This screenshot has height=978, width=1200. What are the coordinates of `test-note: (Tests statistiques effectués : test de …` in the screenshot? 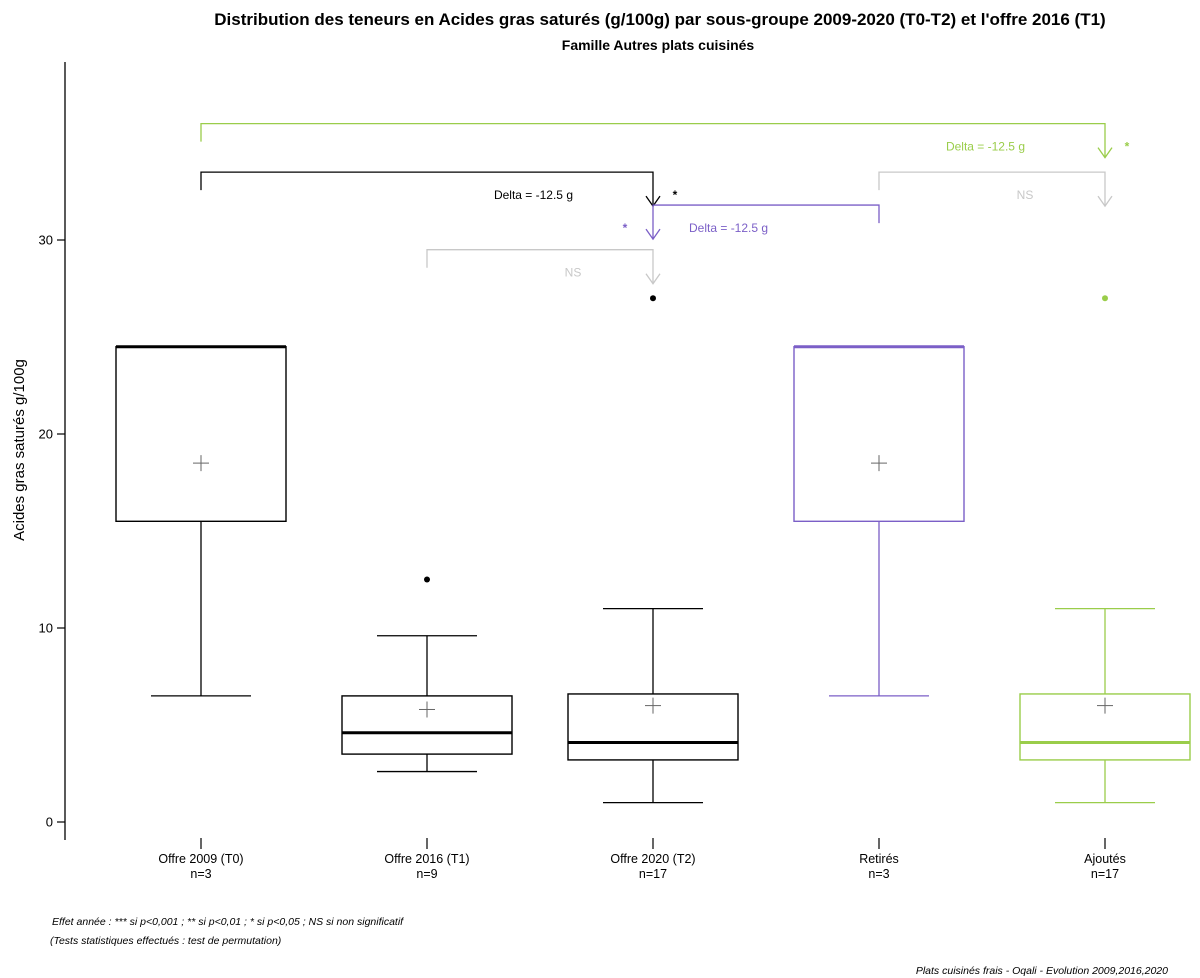 It's located at (165, 941).